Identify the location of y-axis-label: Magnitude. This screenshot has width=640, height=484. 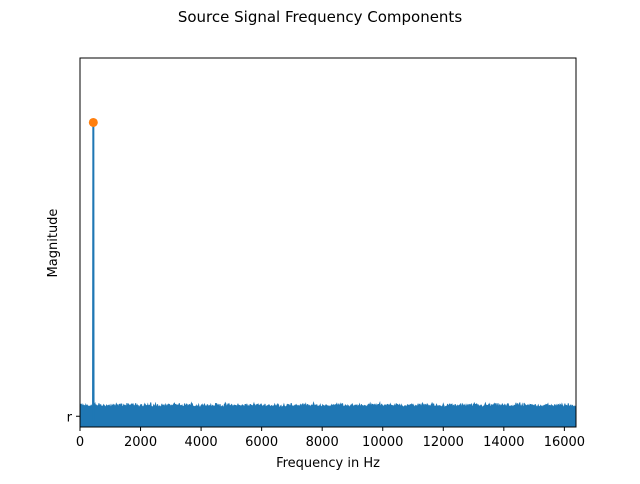
(53, 243).